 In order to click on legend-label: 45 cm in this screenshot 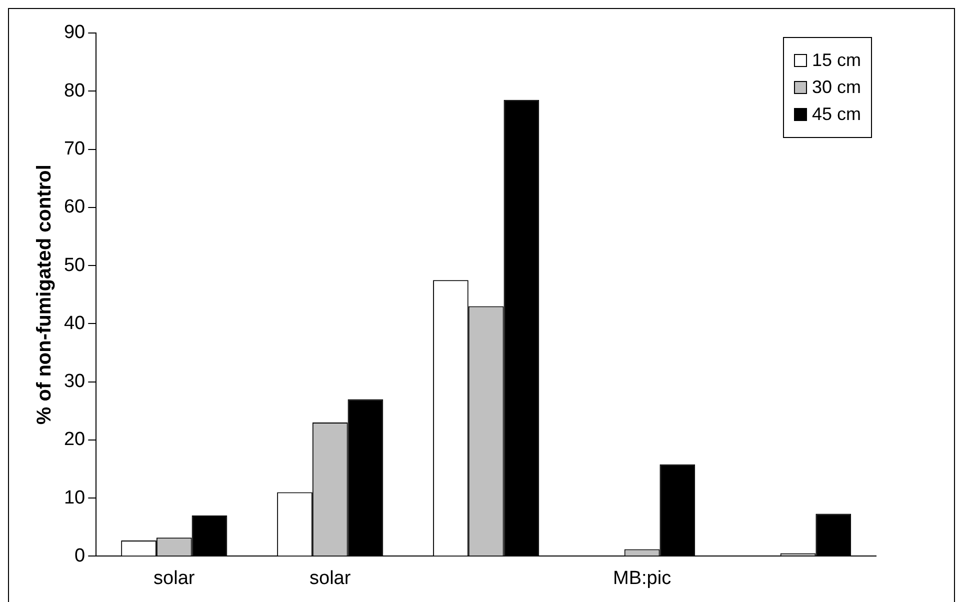, I will do `click(836, 114)`.